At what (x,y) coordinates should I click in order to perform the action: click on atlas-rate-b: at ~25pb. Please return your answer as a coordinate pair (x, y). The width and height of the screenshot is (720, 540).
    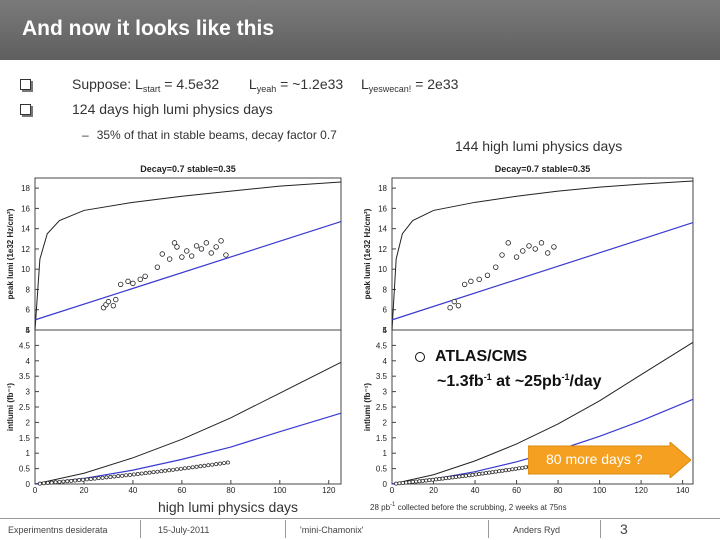
    Looking at the image, I should click on (526, 381).